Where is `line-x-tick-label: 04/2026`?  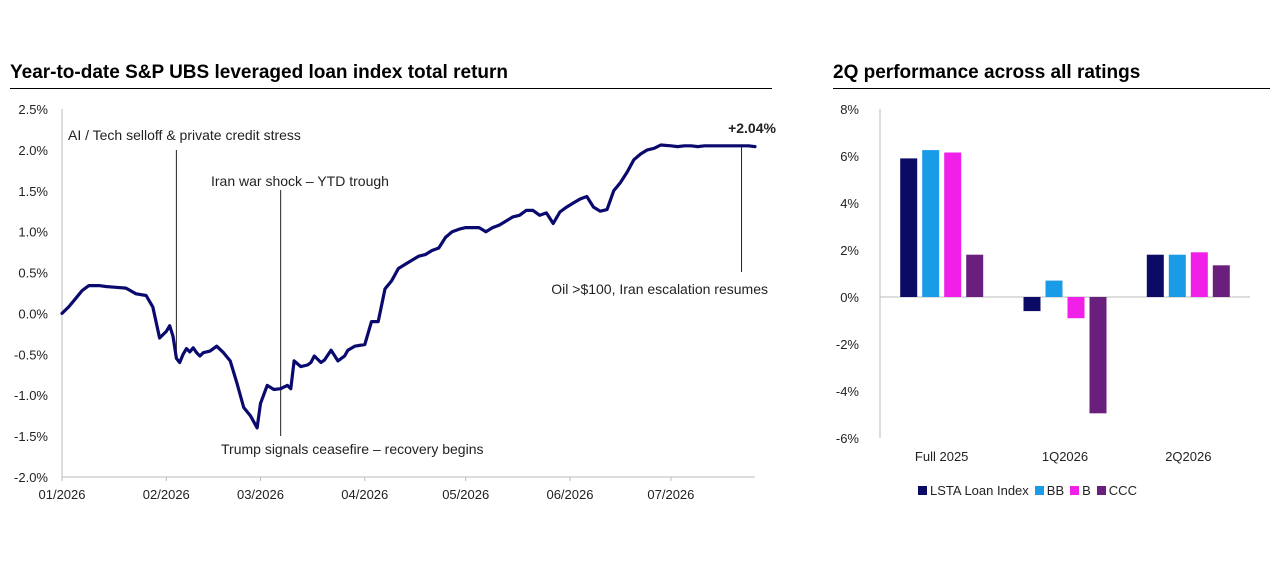 line-x-tick-label: 04/2026 is located at coordinates (364, 494).